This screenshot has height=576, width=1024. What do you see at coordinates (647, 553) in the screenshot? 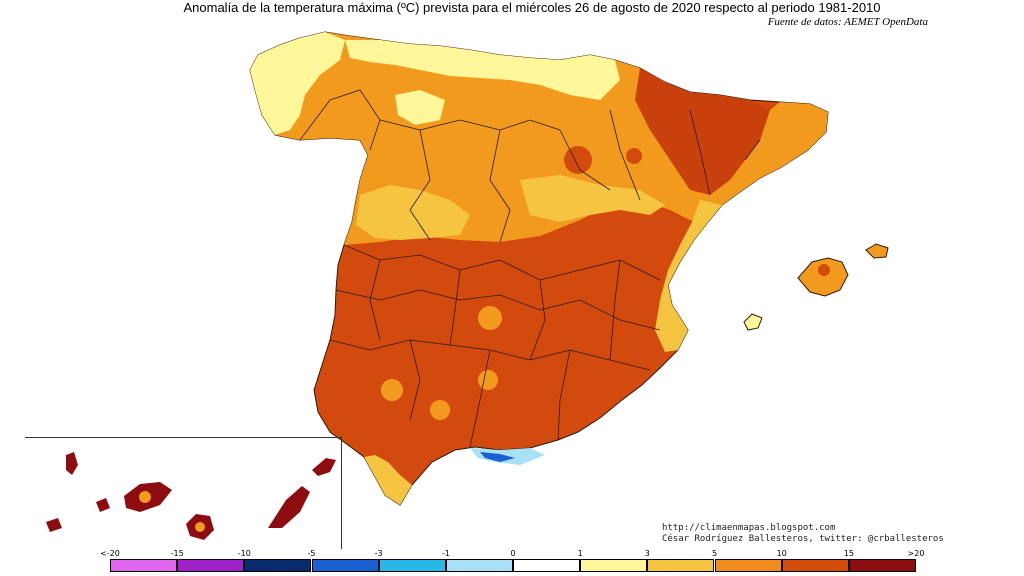
I see `legend-label: 3` at bounding box center [647, 553].